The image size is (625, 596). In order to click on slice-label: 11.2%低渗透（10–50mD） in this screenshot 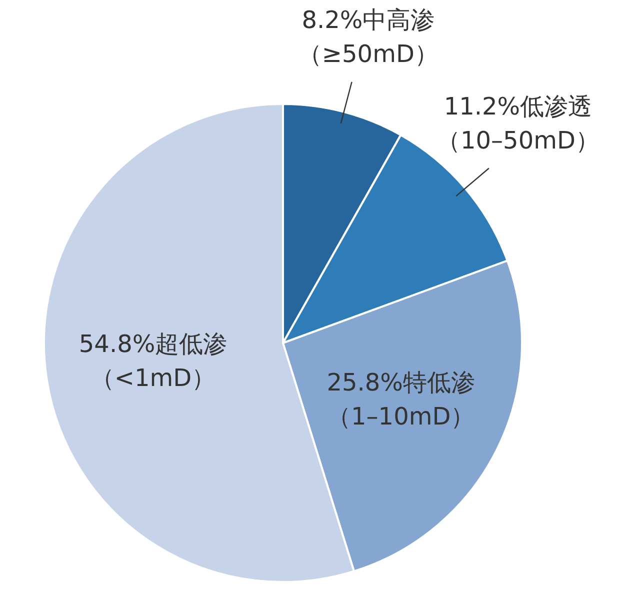, I will do `click(518, 123)`.